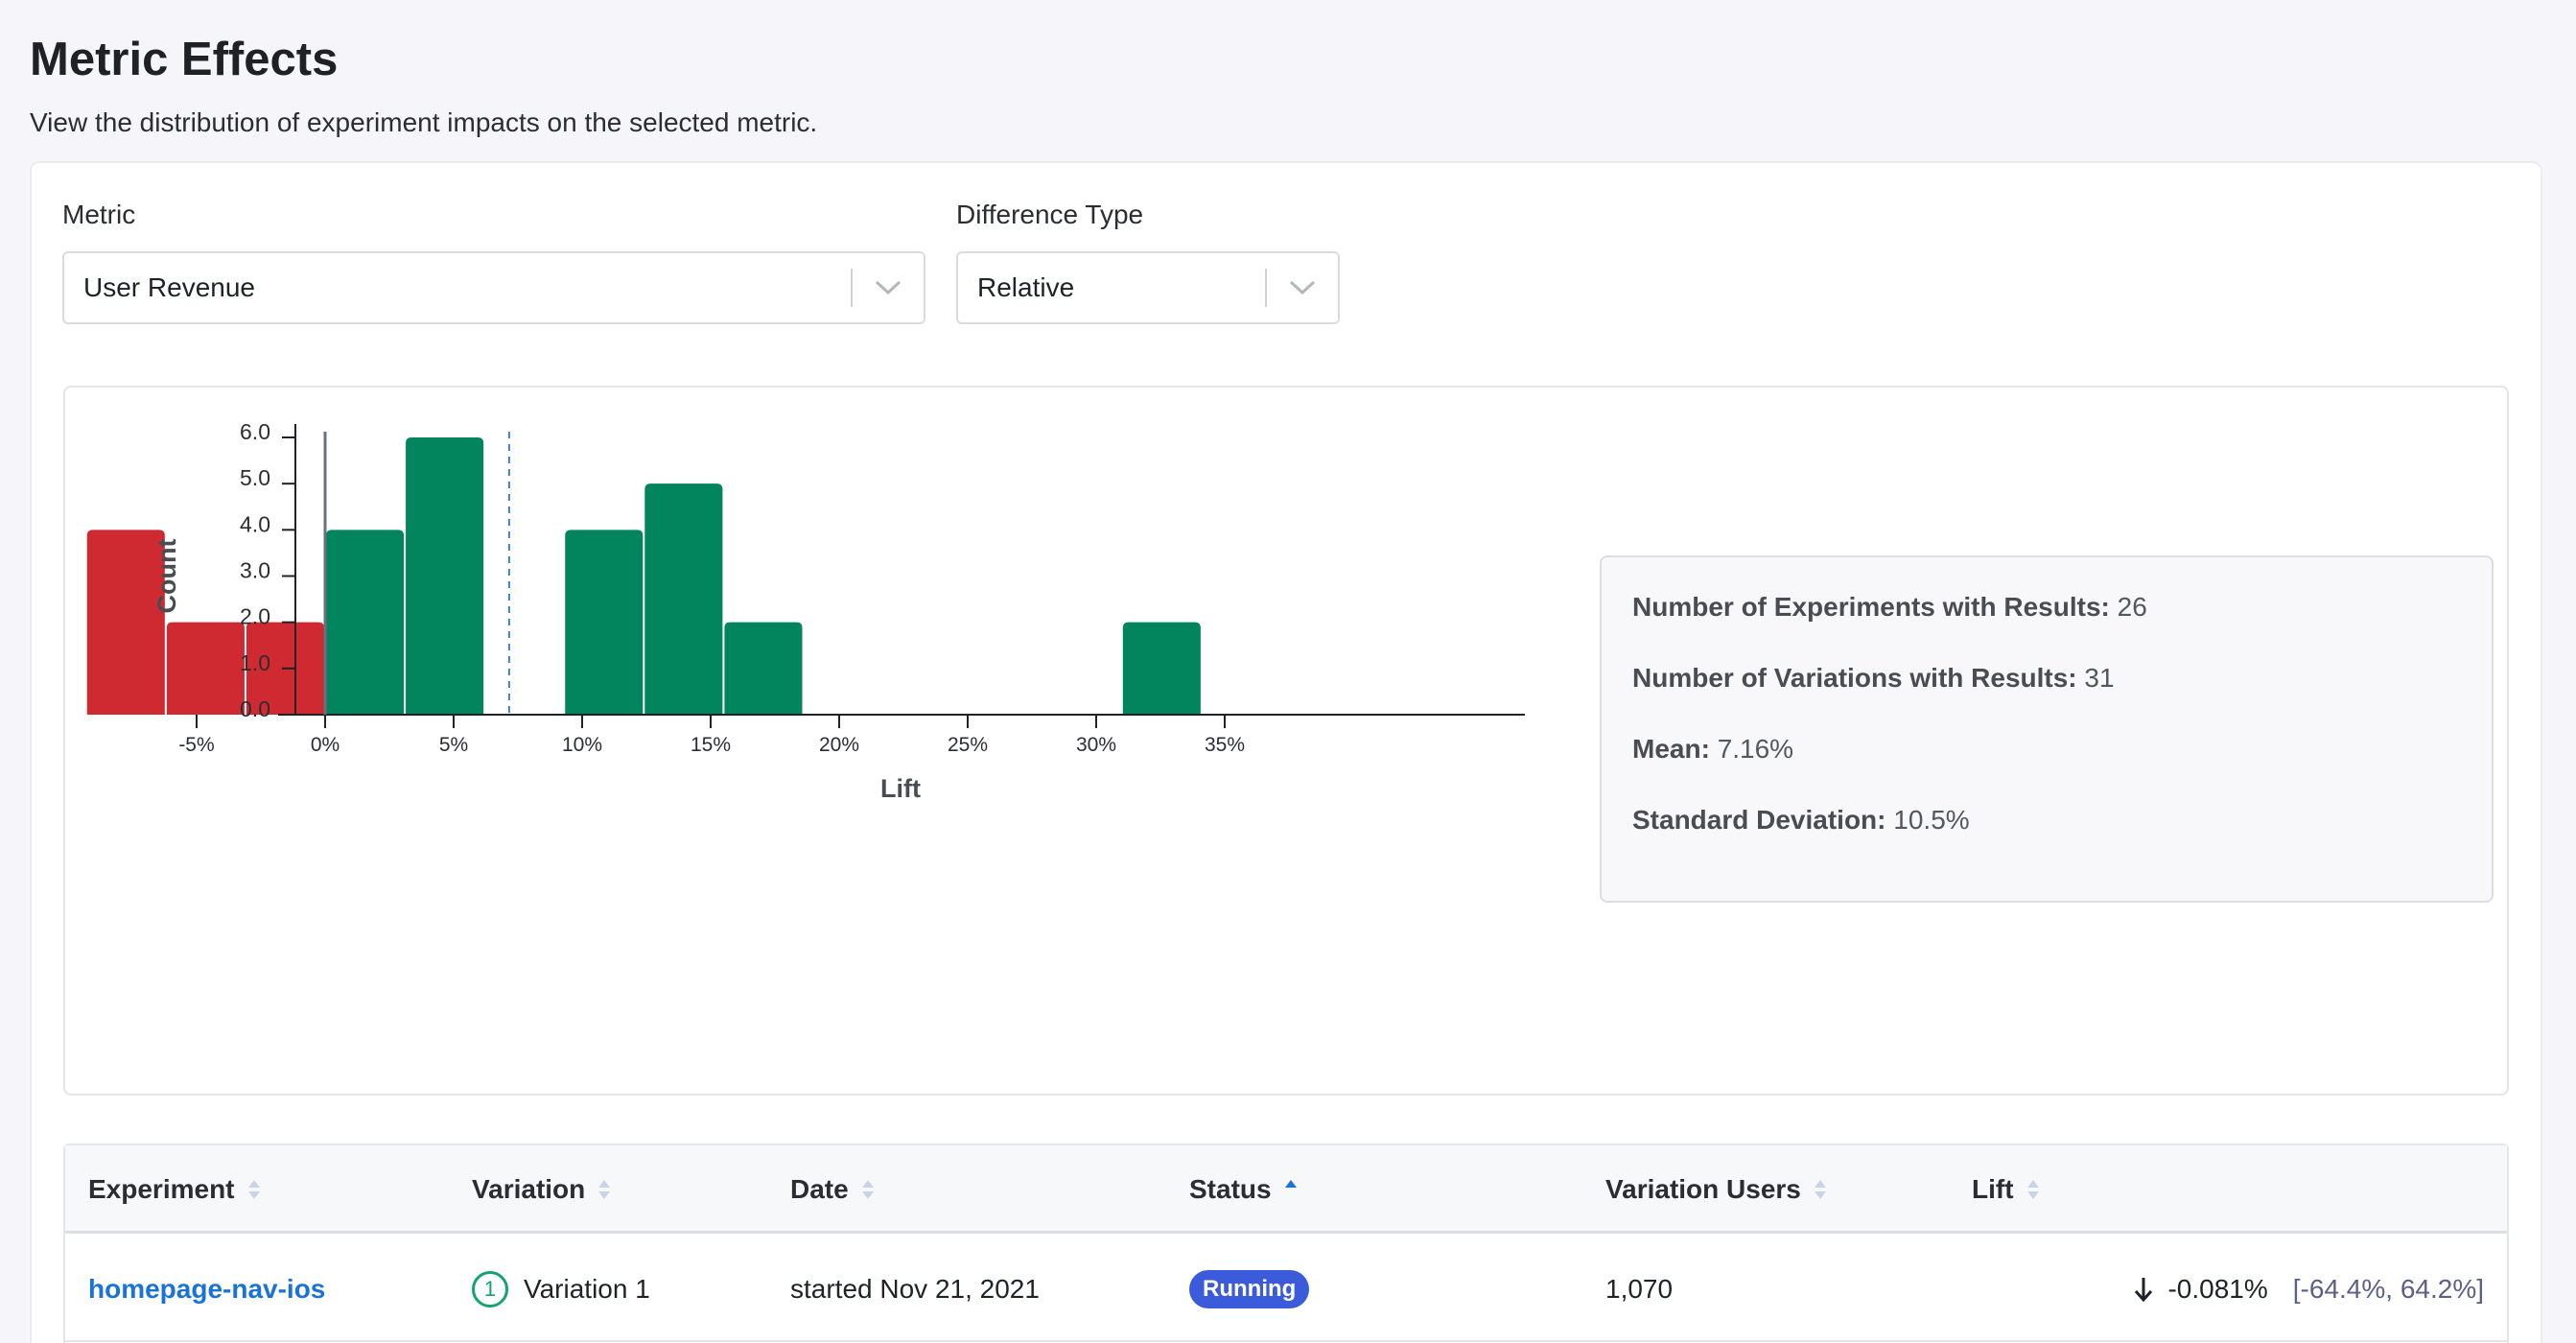 The image size is (2576, 1343). I want to click on confidence-interval: [-64.4%, 64.2%], so click(2388, 1289).